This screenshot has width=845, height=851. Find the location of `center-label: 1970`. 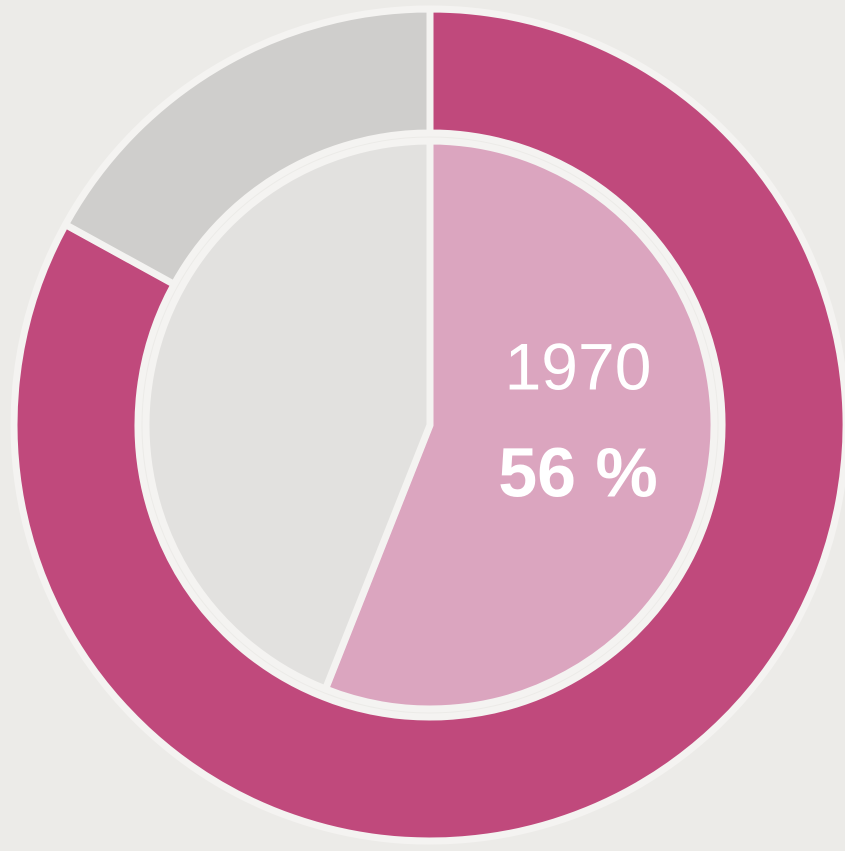

center-label: 1970 is located at coordinates (578, 366).